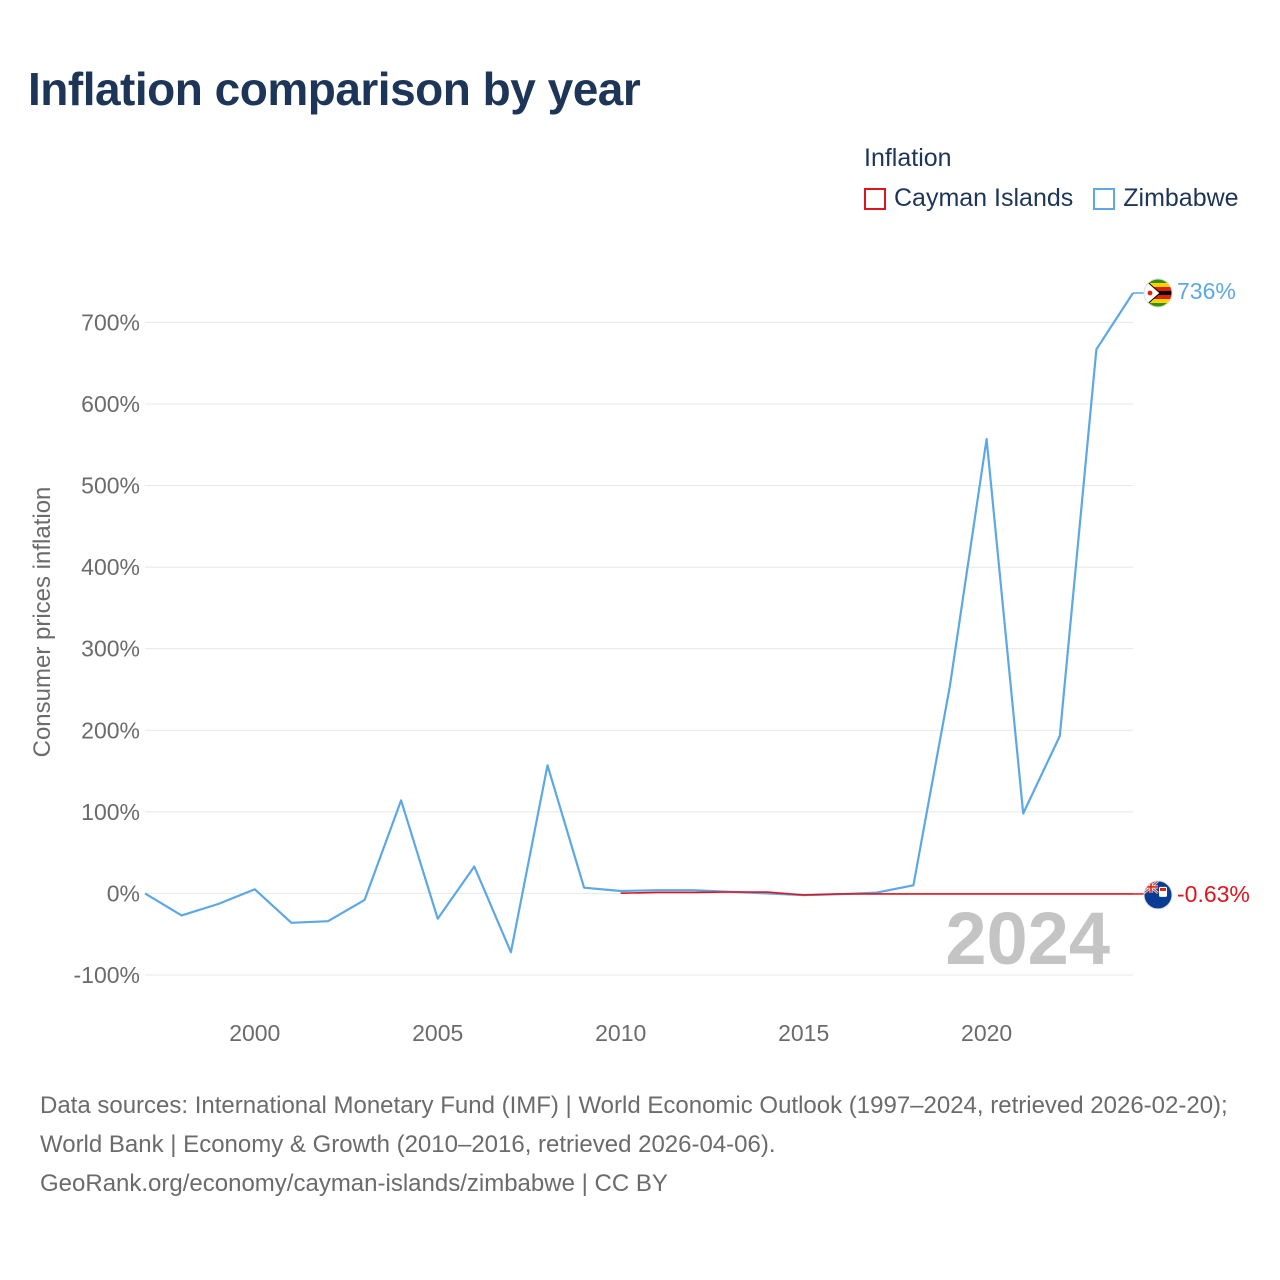 This screenshot has height=1280, width=1280. Describe the element at coordinates (110, 649) in the screenshot. I see `y-tick-label: 300%` at that location.